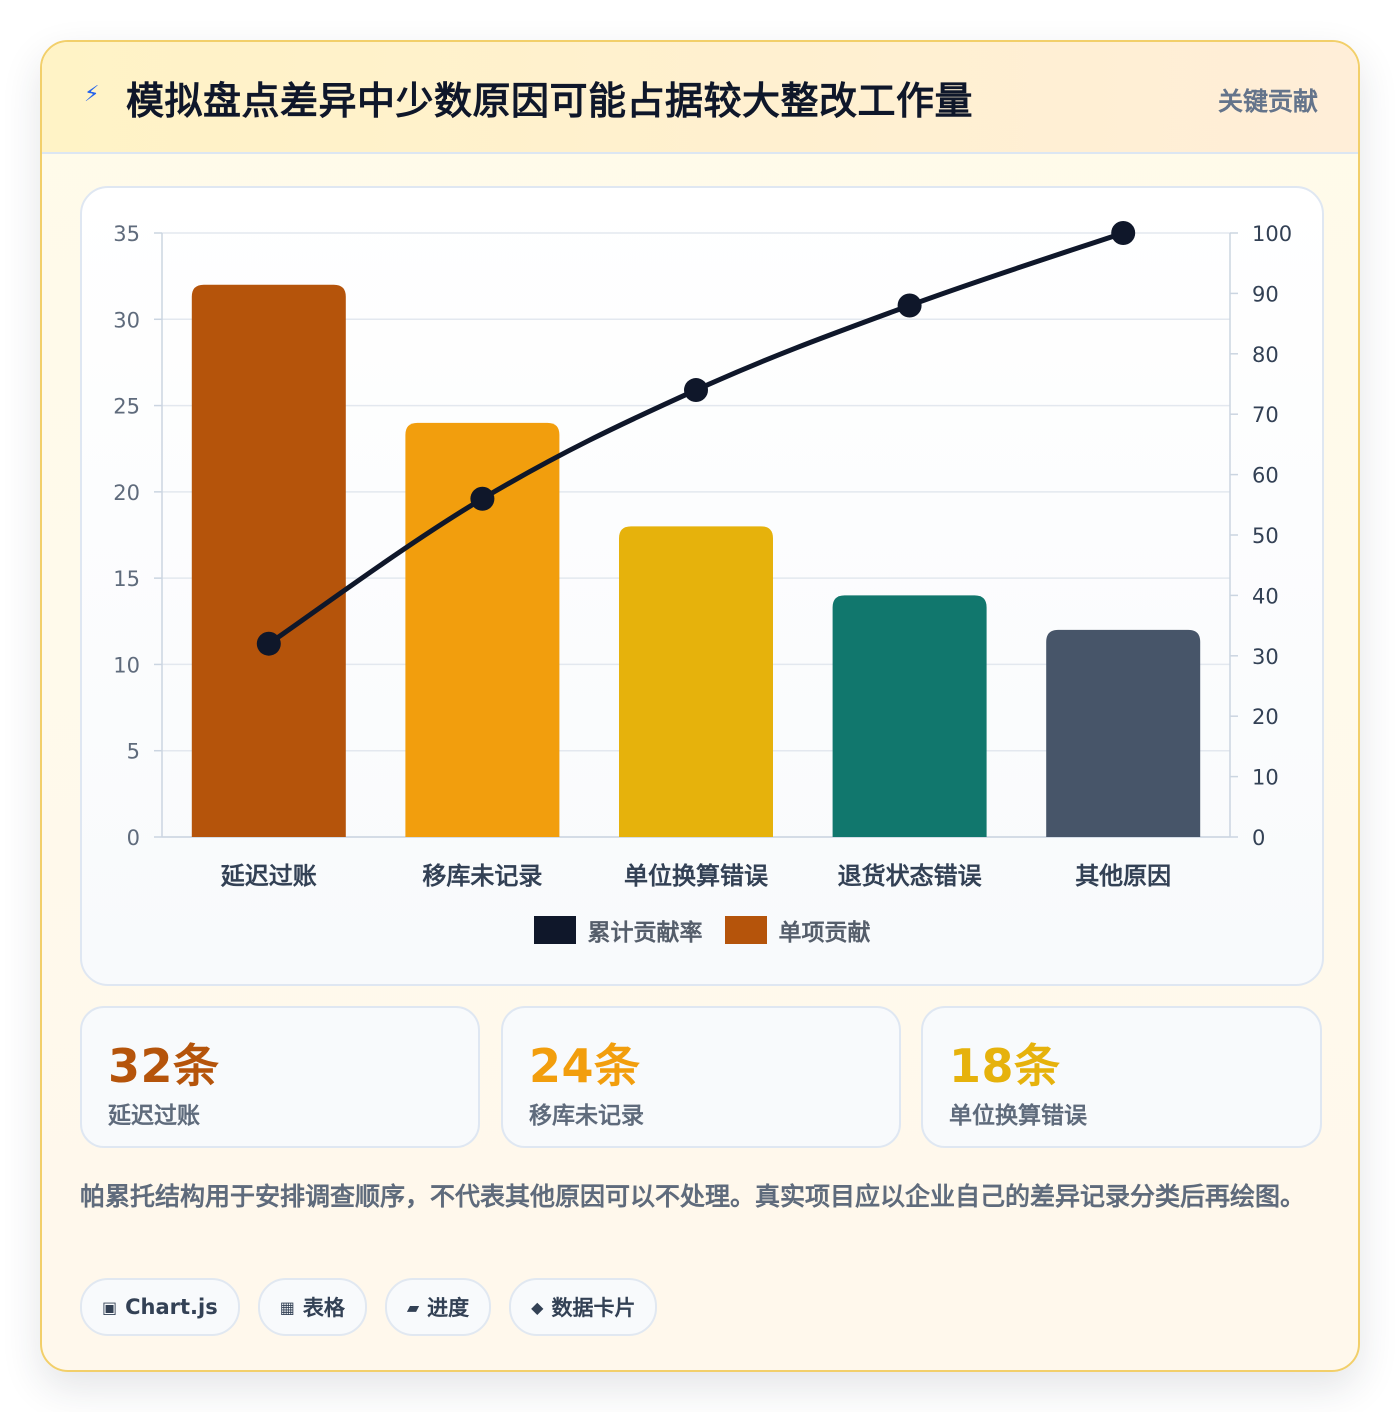 The width and height of the screenshot is (1400, 1412). What do you see at coordinates (537, 1307) in the screenshot?
I see `diamond-icon: ◆` at bounding box center [537, 1307].